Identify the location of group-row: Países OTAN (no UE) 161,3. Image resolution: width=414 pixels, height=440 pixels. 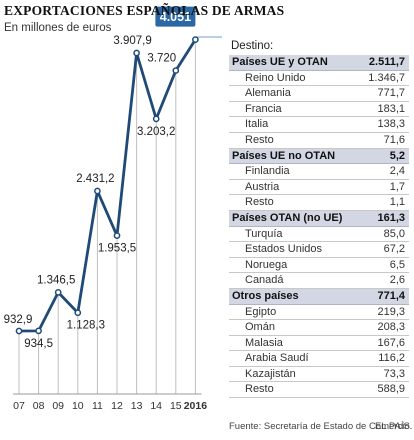
(319, 218).